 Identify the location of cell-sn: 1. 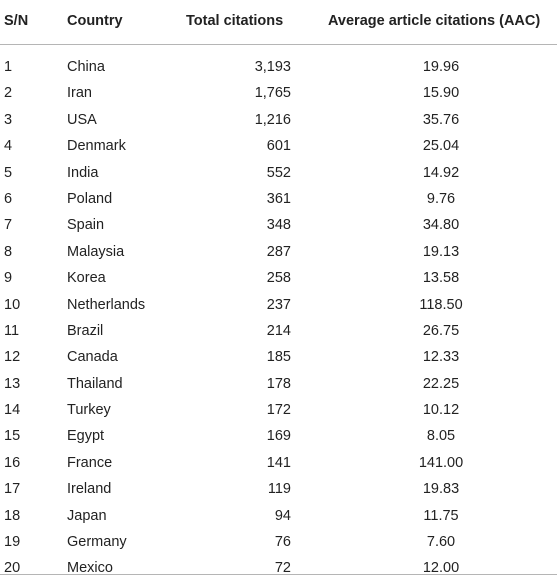
(8, 67).